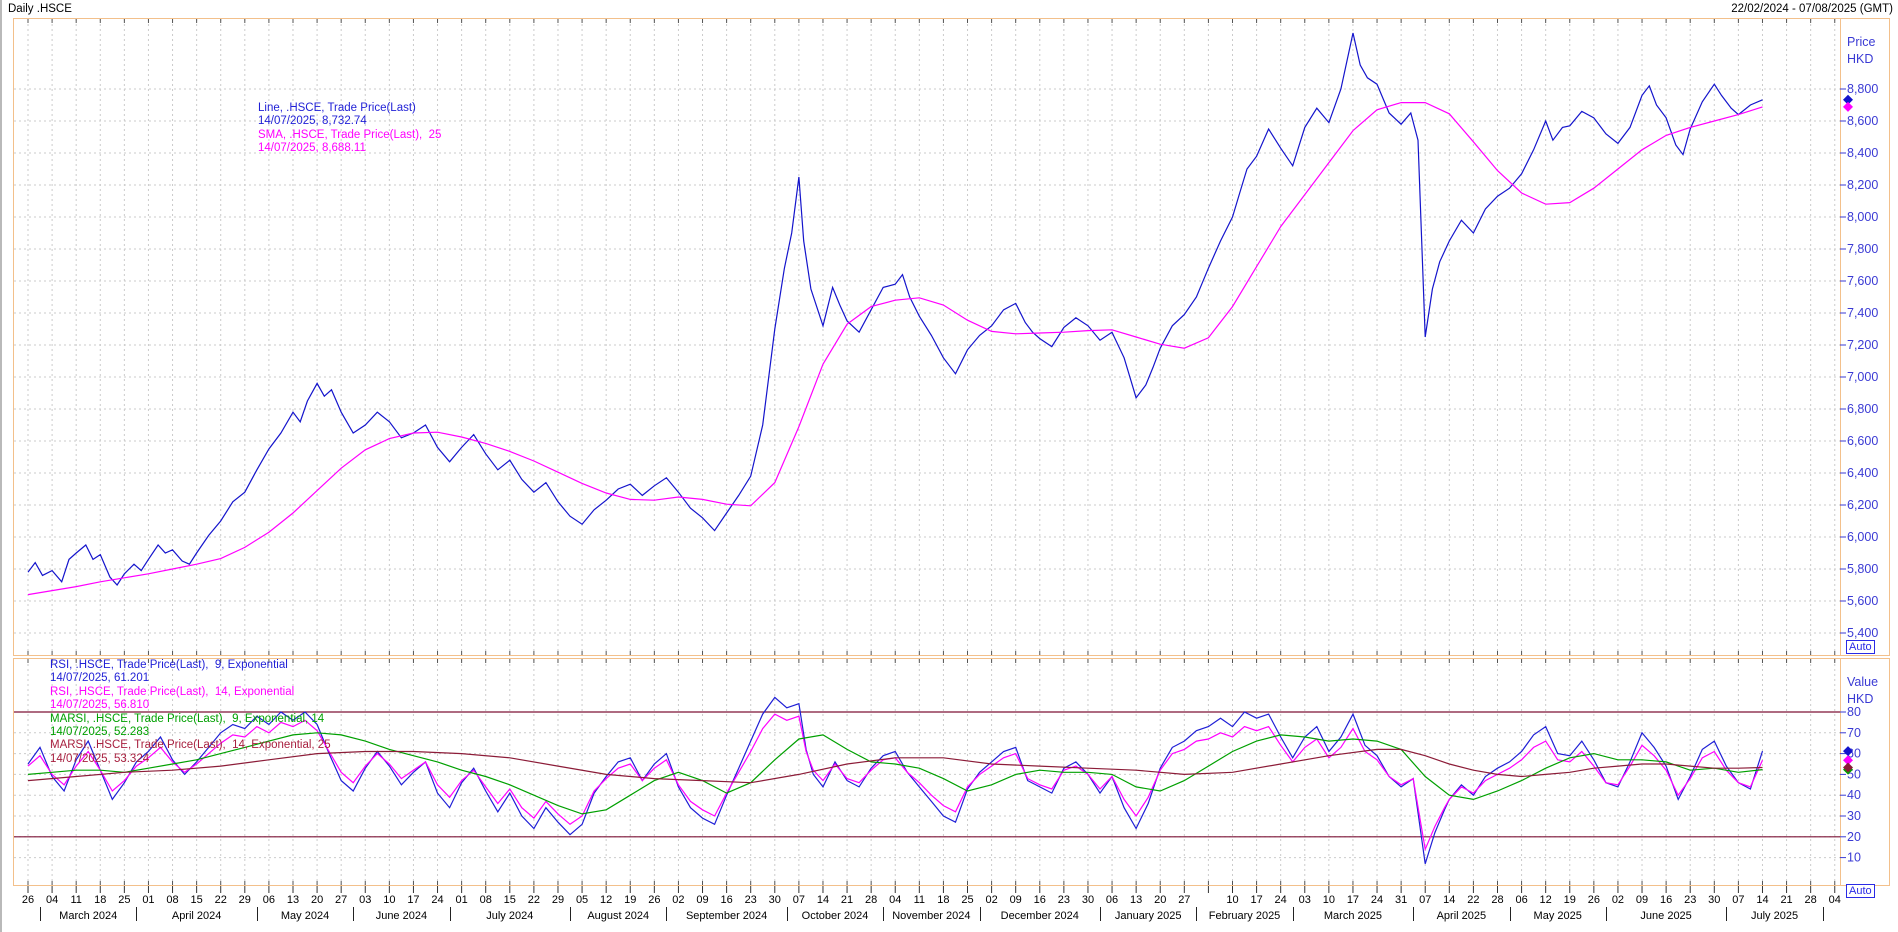 This screenshot has width=1898, height=932. What do you see at coordinates (582, 900) in the screenshot?
I see `day-tick-label: 05` at bounding box center [582, 900].